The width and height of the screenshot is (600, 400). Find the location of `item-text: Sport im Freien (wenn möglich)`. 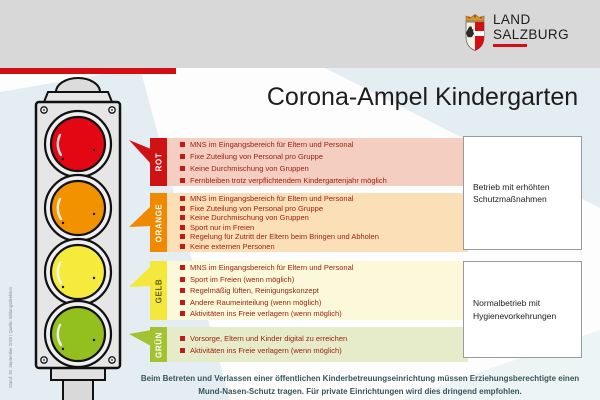

item-text: Sport im Freien (wenn möglich) is located at coordinates (242, 279).